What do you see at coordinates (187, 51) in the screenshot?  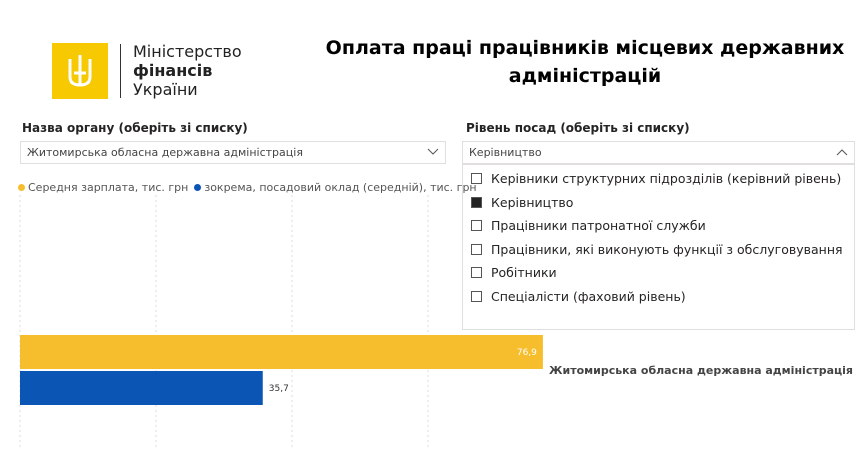 I see `logo-line: Міністерство` at bounding box center [187, 51].